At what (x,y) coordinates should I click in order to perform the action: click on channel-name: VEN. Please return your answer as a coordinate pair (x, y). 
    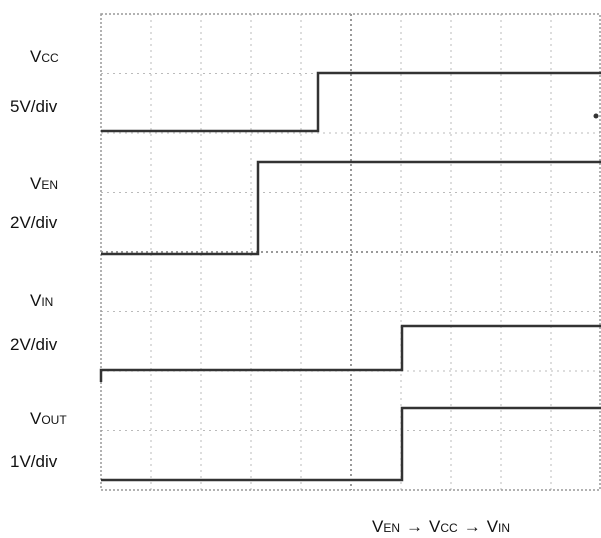
    Looking at the image, I should click on (44, 183).